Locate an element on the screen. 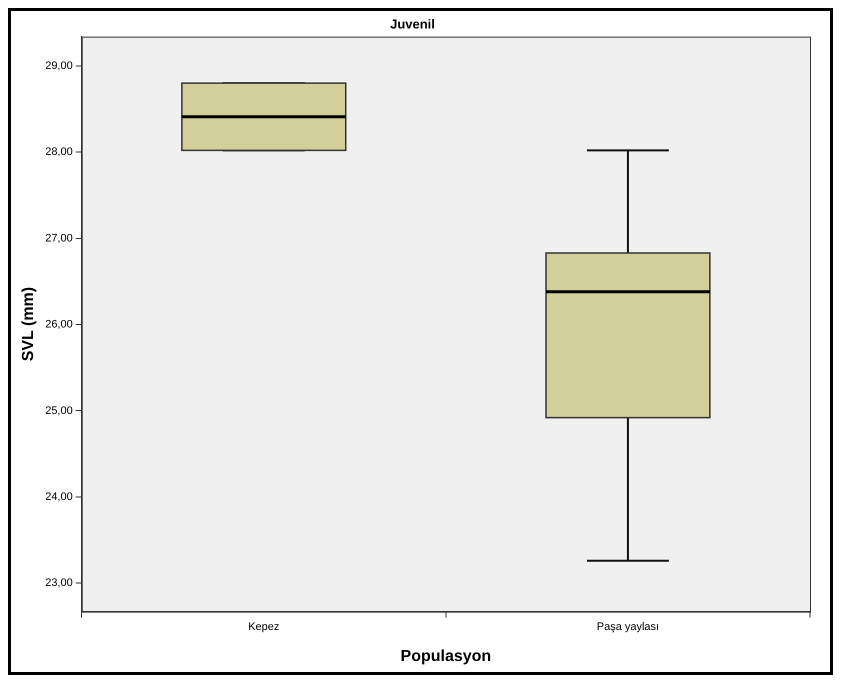 This screenshot has height=687, width=845. y-axis-title: SVL (mm) is located at coordinates (29, 324).